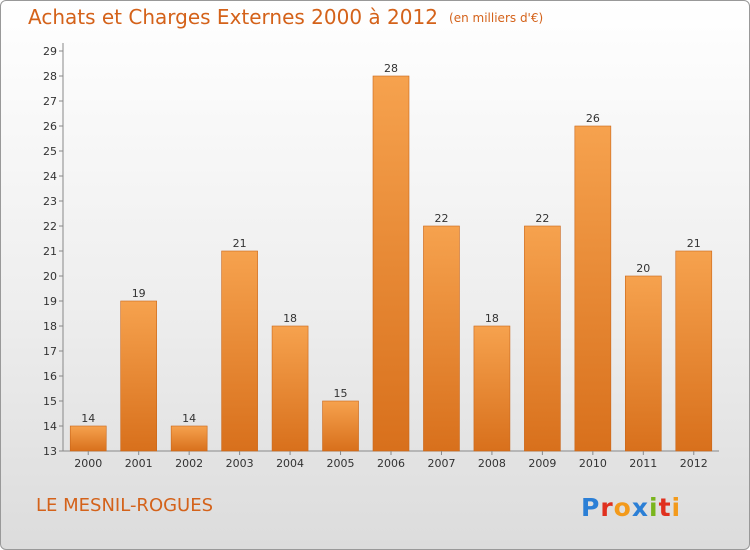 This screenshot has height=550, width=750. What do you see at coordinates (240, 463) in the screenshot?
I see `x-tick-label: 2003` at bounding box center [240, 463].